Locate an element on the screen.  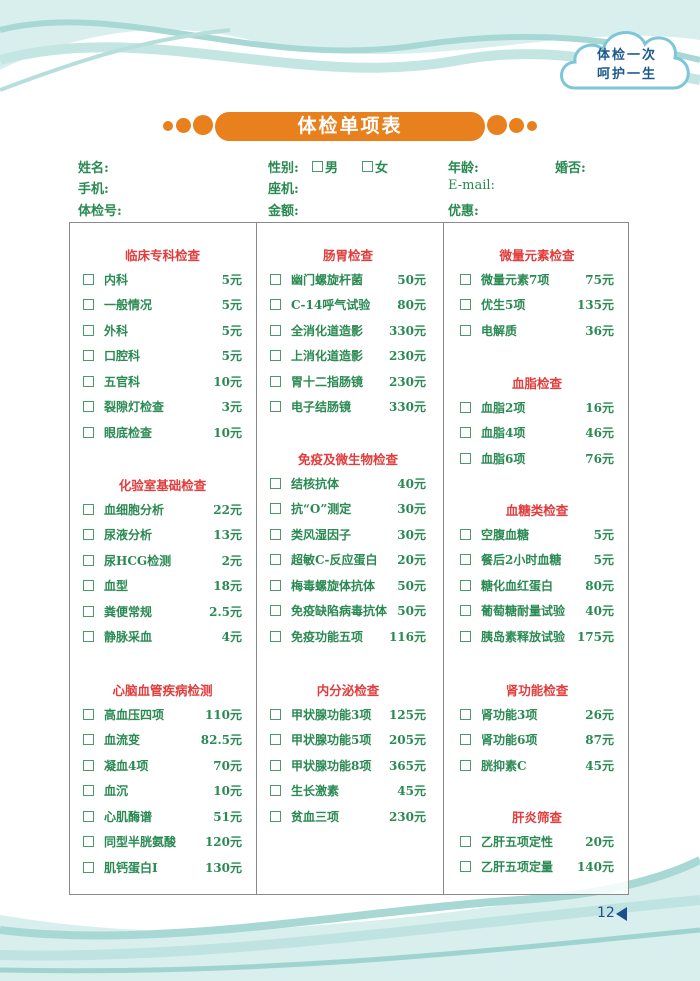
exam-item: 凝血4项 70元 is located at coordinates (162, 766).